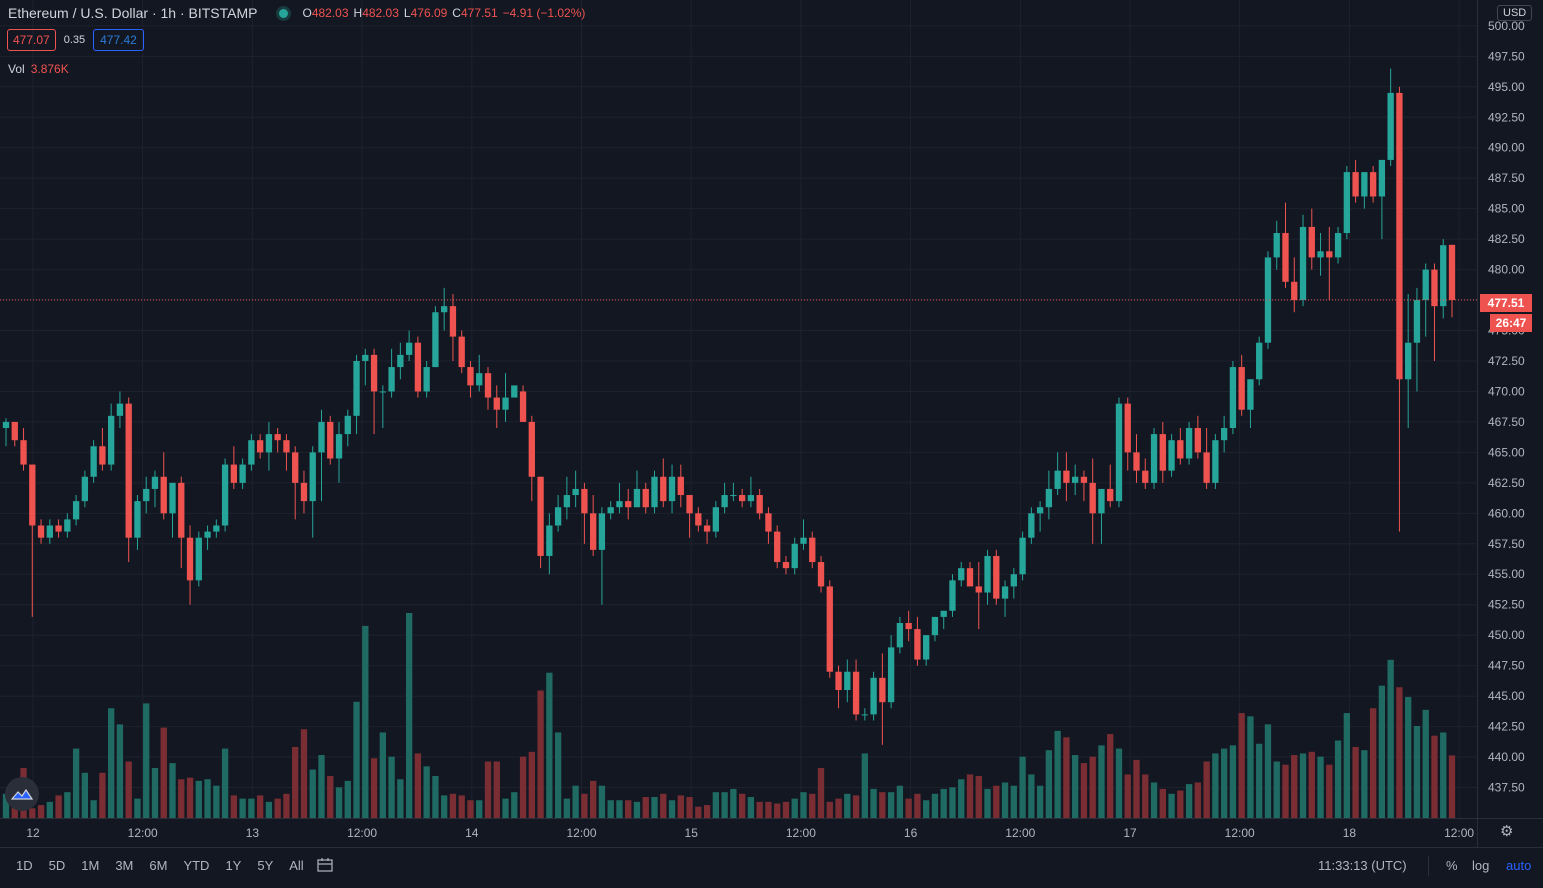 The width and height of the screenshot is (1543, 888). Describe the element at coordinates (1452, 865) in the screenshot. I see `percent-scale-button: %` at that location.